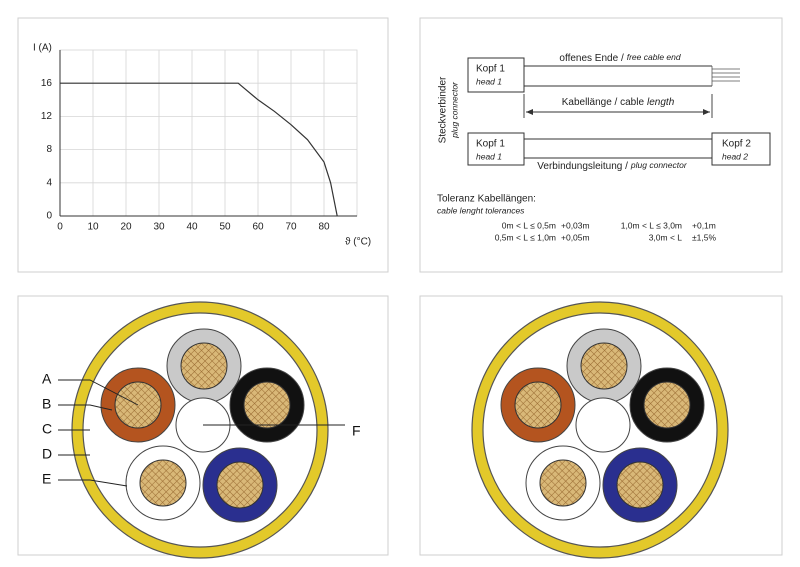 This screenshot has height=567, width=800. What do you see at coordinates (725, 76) in the screenshot?
I see `cable-strands` at bounding box center [725, 76].